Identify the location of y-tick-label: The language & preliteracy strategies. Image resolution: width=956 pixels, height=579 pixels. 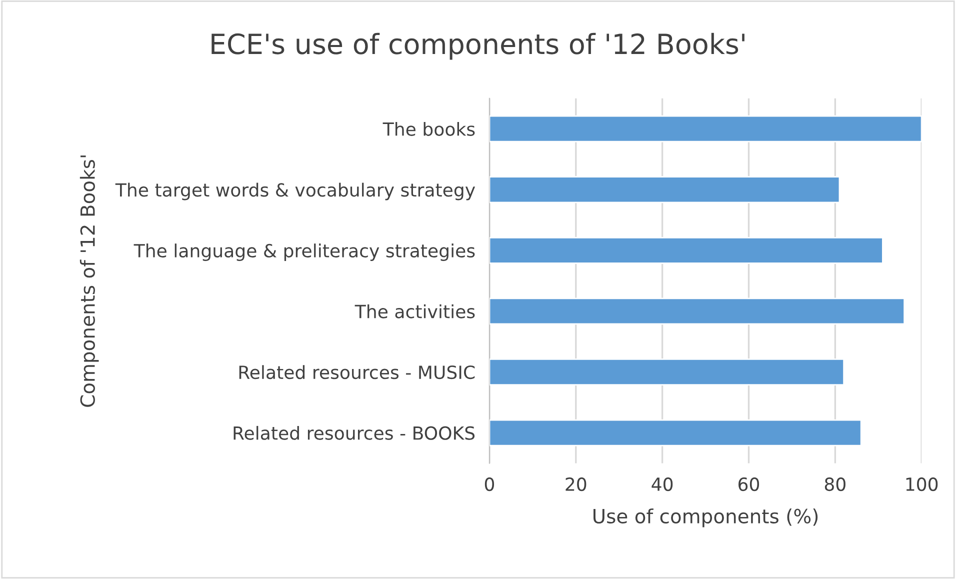
(304, 253).